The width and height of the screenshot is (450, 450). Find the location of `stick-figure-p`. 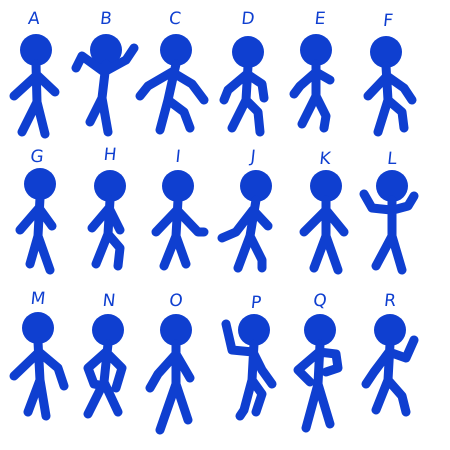

stick-figure-p is located at coordinates (249, 367).